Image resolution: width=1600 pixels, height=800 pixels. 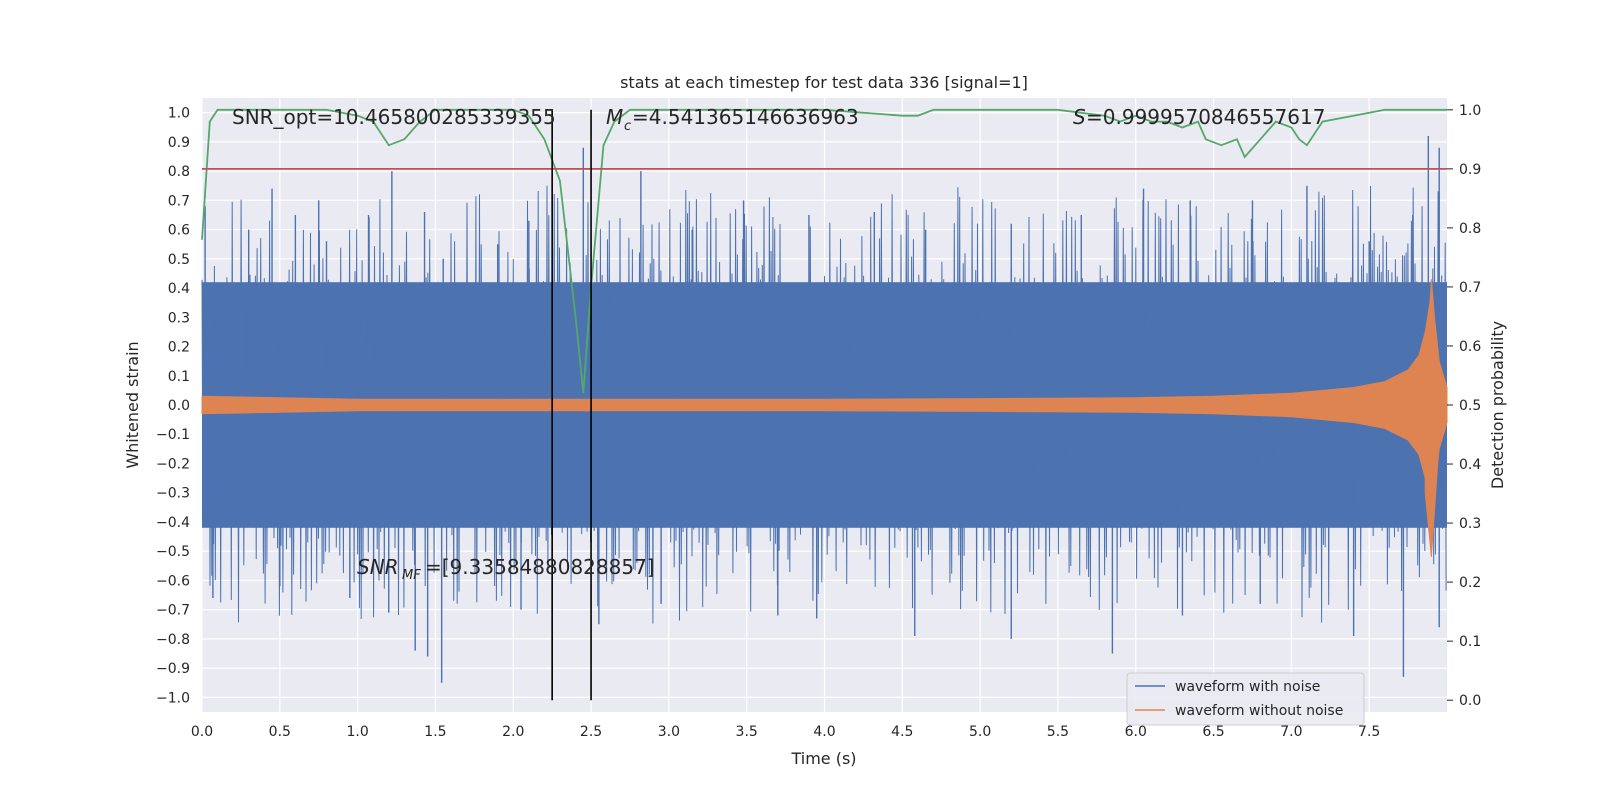 I want to click on y-right-tick-label: 0.7, so click(x=1470, y=288).